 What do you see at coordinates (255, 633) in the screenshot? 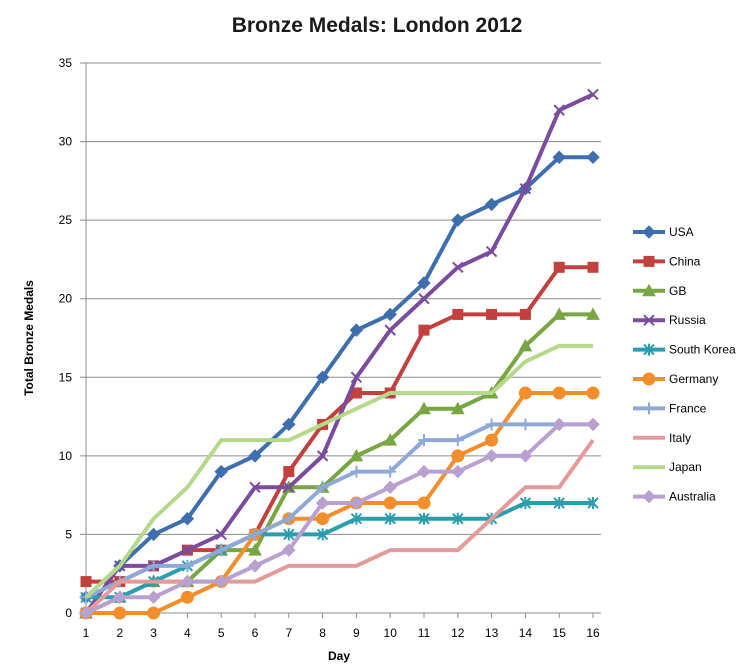
I see `x-tick-label: 6` at bounding box center [255, 633].